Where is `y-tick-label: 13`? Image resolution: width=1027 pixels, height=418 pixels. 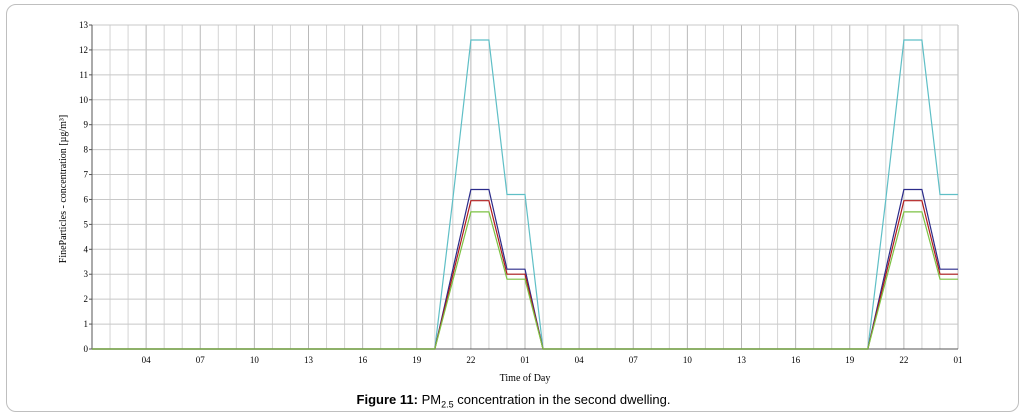
y-tick-label: 13 is located at coordinates (84, 25).